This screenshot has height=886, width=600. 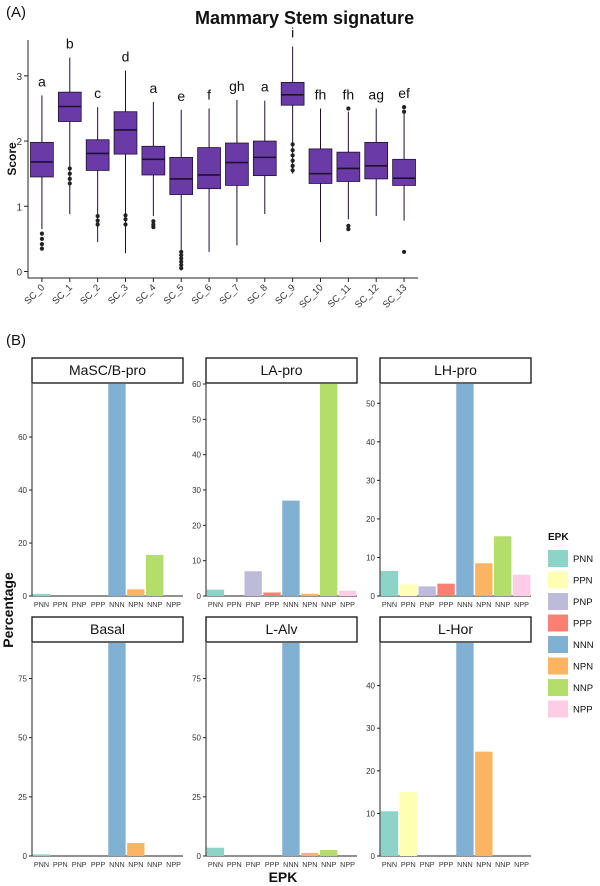 I want to click on panel-label-a: (A), so click(x=16, y=12).